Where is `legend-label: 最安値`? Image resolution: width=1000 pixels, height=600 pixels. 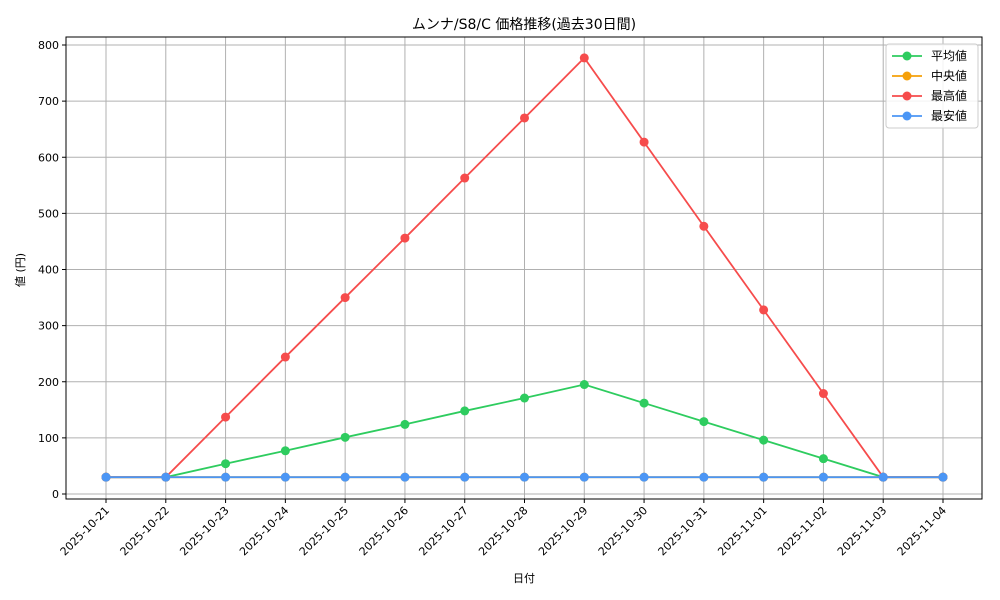 legend-label: 最安値 is located at coordinates (949, 115).